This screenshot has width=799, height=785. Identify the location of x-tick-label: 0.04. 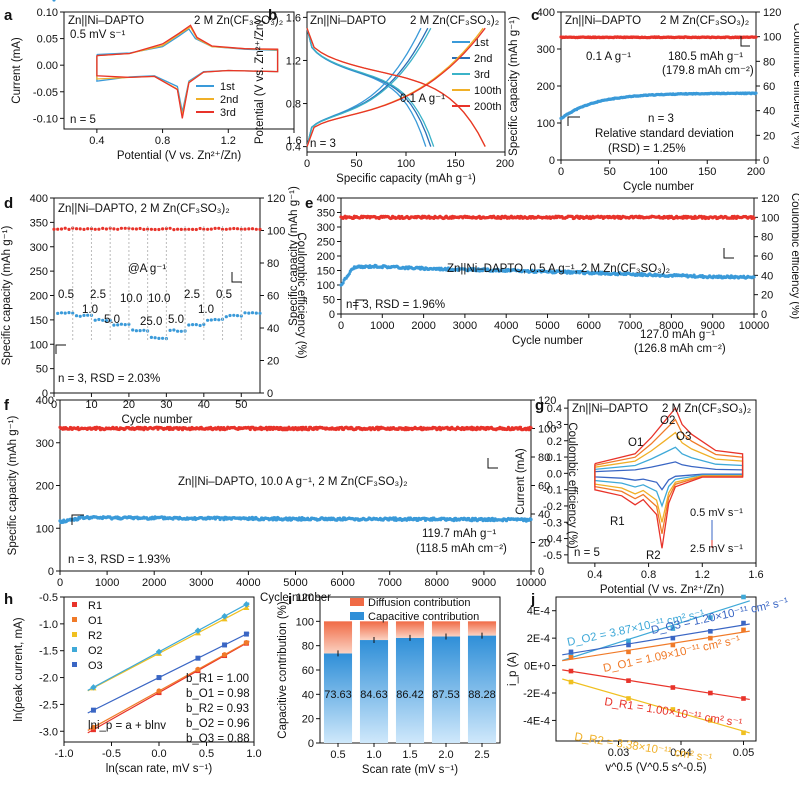
(680, 753).